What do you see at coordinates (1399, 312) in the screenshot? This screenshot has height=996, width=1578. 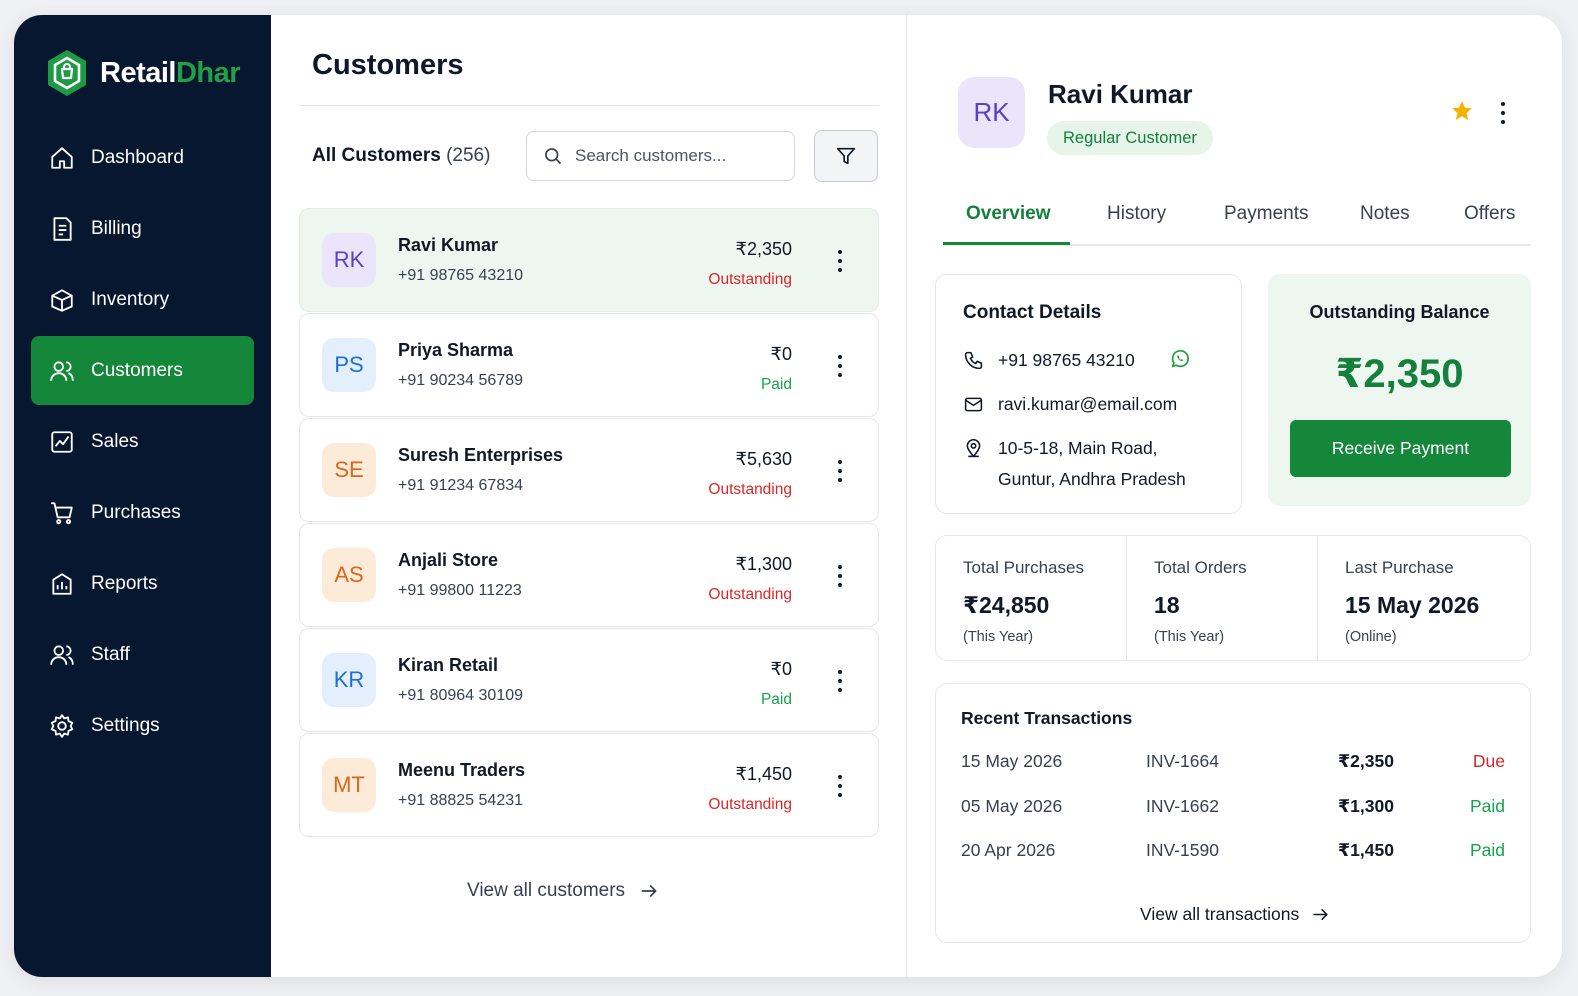 I see `card-title: Outstanding Balance` at bounding box center [1399, 312].